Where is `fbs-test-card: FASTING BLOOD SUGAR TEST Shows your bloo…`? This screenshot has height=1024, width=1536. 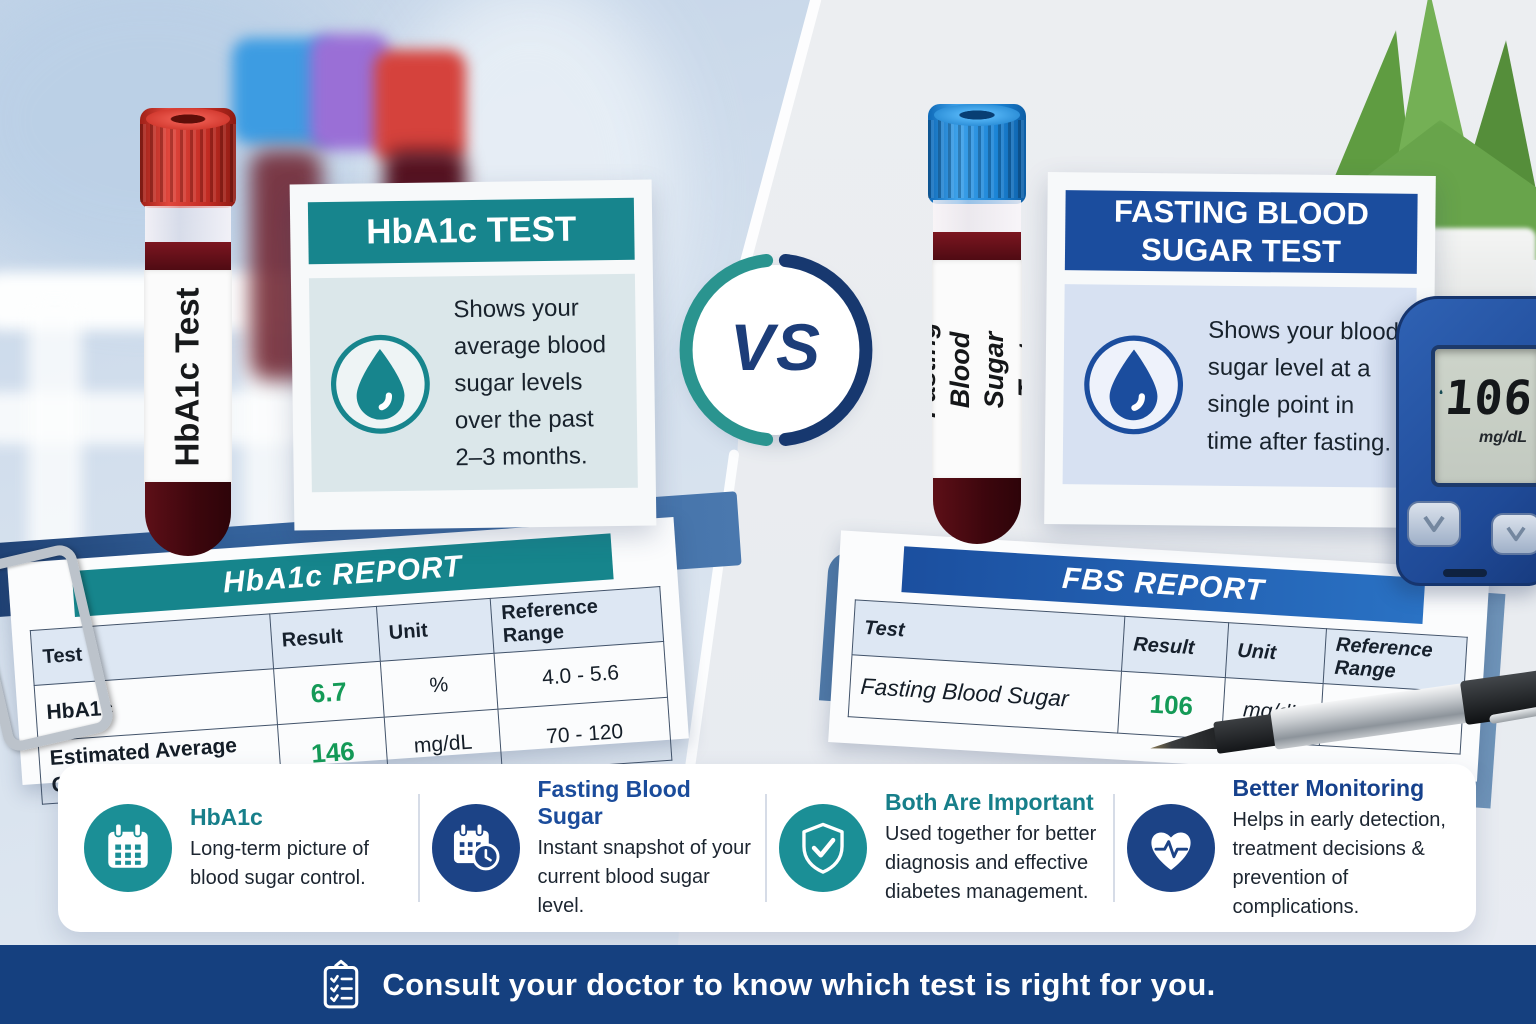 fbs-test-card: FASTING BLOOD SUGAR TEST Shows your bloo… is located at coordinates (1240, 350).